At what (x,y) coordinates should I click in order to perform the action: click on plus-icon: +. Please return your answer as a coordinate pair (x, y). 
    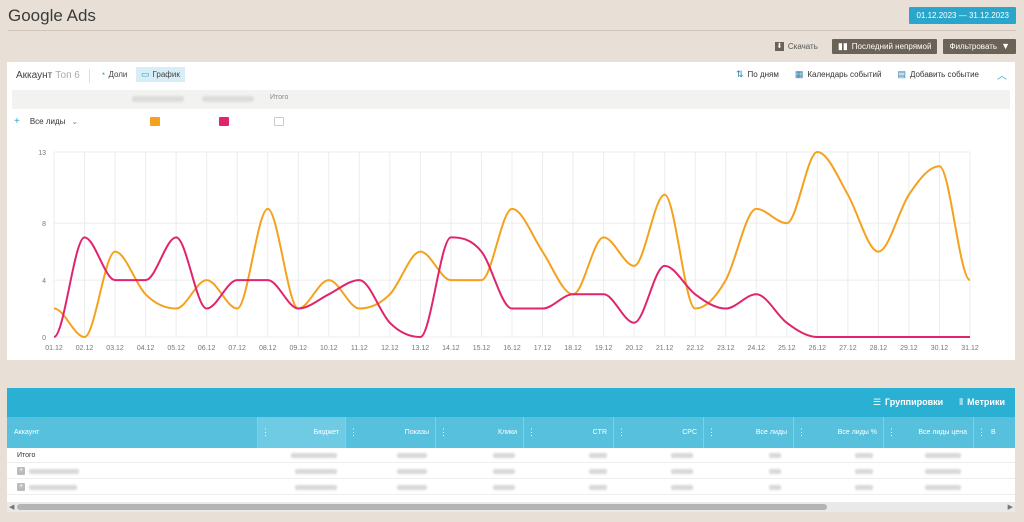
    Looking at the image, I should click on (17, 121).